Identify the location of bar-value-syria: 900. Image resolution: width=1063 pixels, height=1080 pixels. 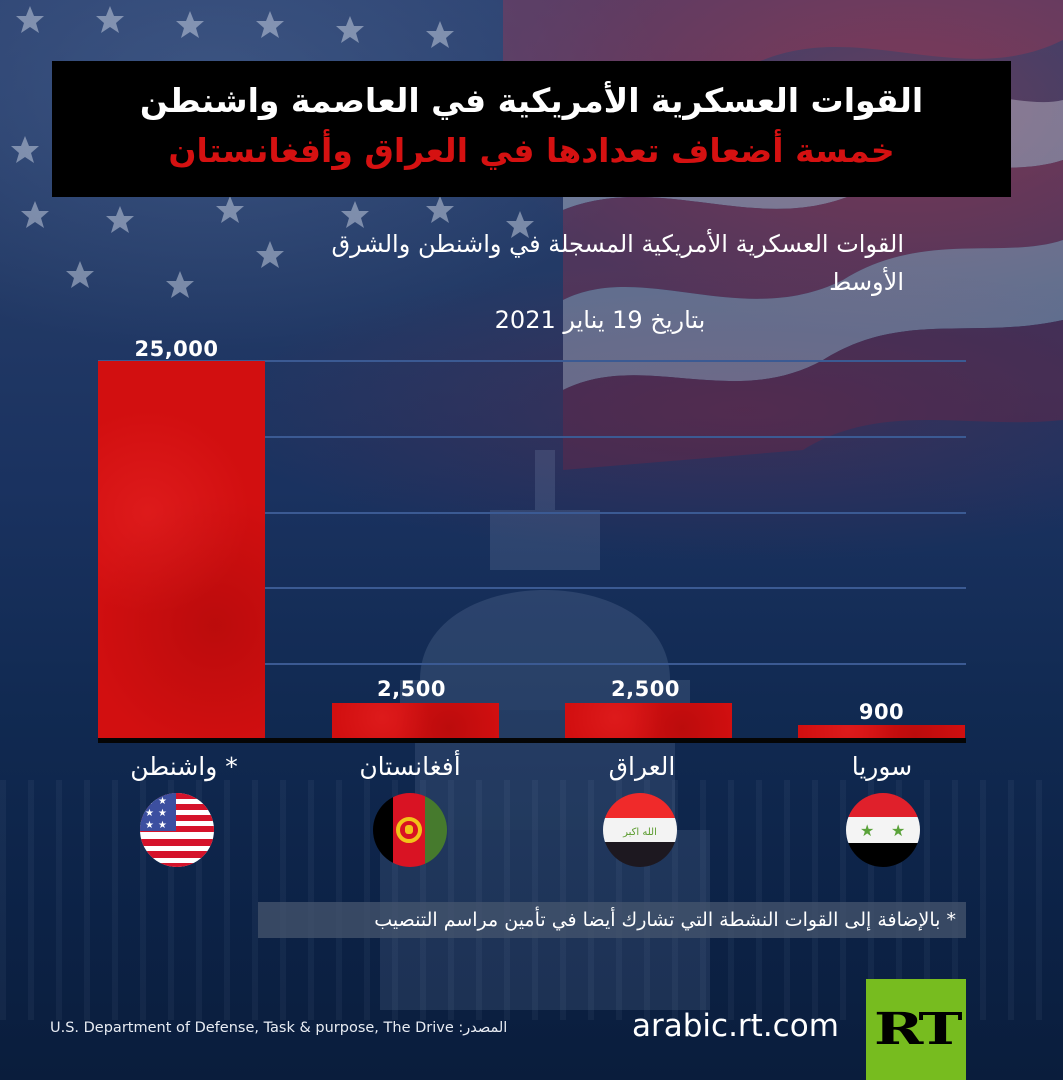
(881, 712).